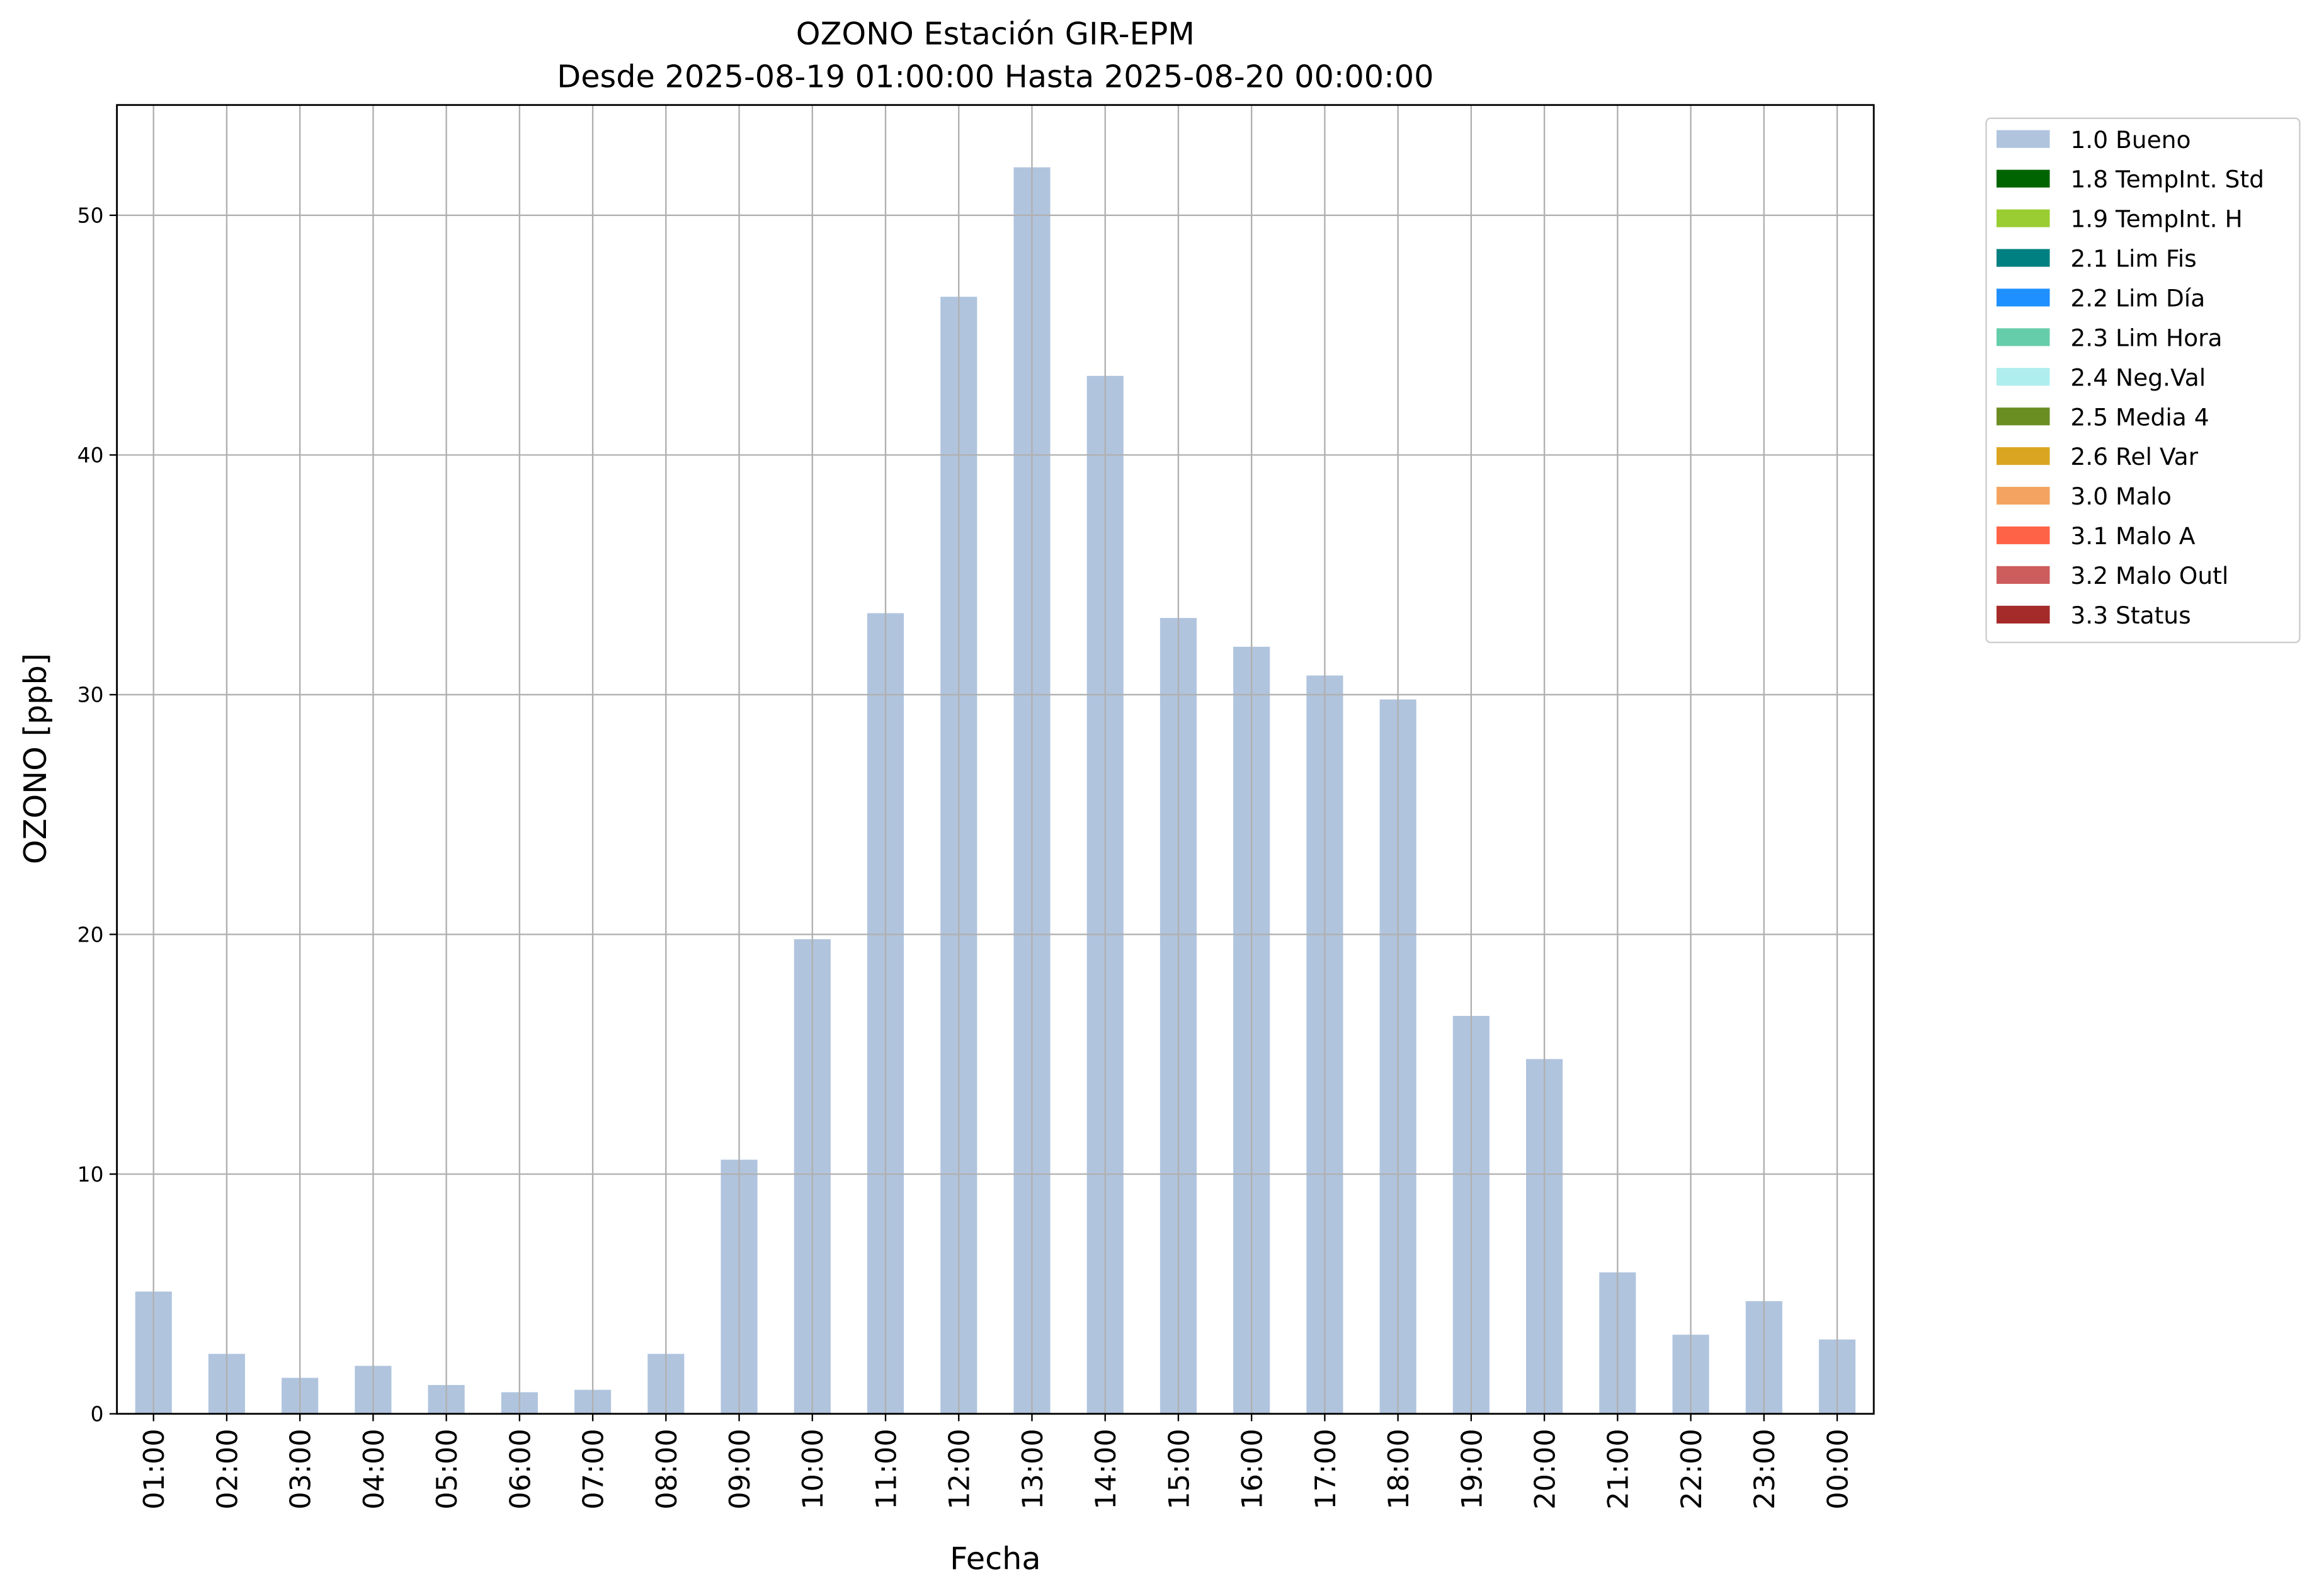  What do you see at coordinates (97, 1413) in the screenshot?
I see `y-tick-label: 0` at bounding box center [97, 1413].